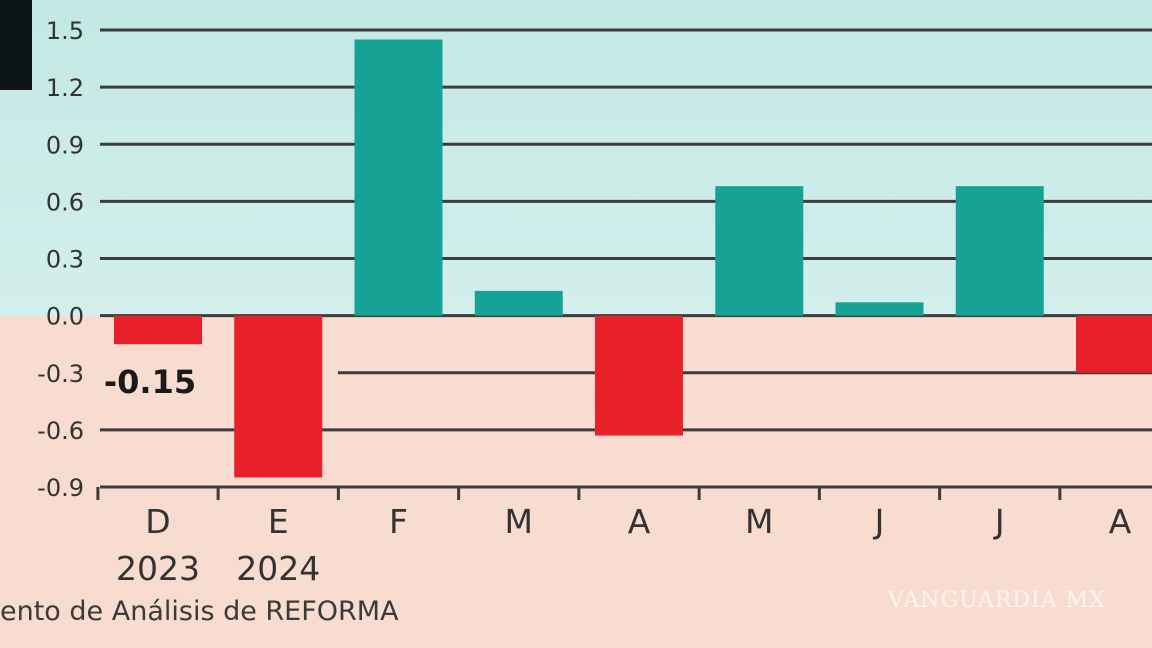 The height and width of the screenshot is (648, 1152). I want to click on y-tick-label: 0.0, so click(65, 317).